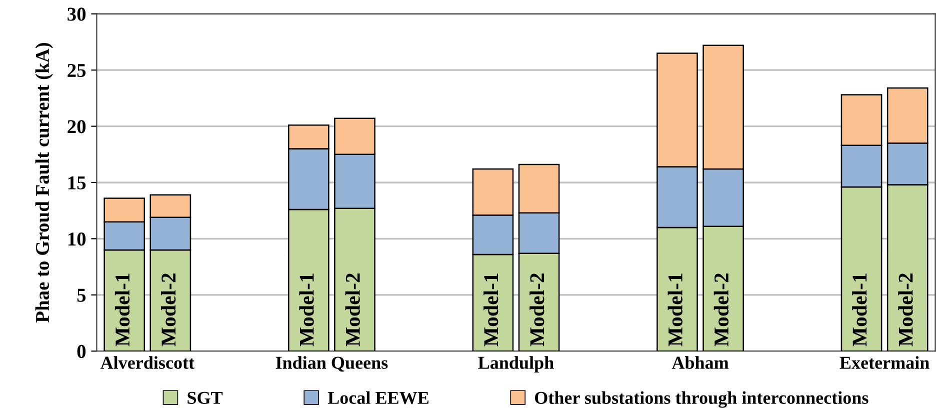 Image resolution: width=939 pixels, height=420 pixels. Describe the element at coordinates (77, 239) in the screenshot. I see `y-tick-label: 10` at that location.